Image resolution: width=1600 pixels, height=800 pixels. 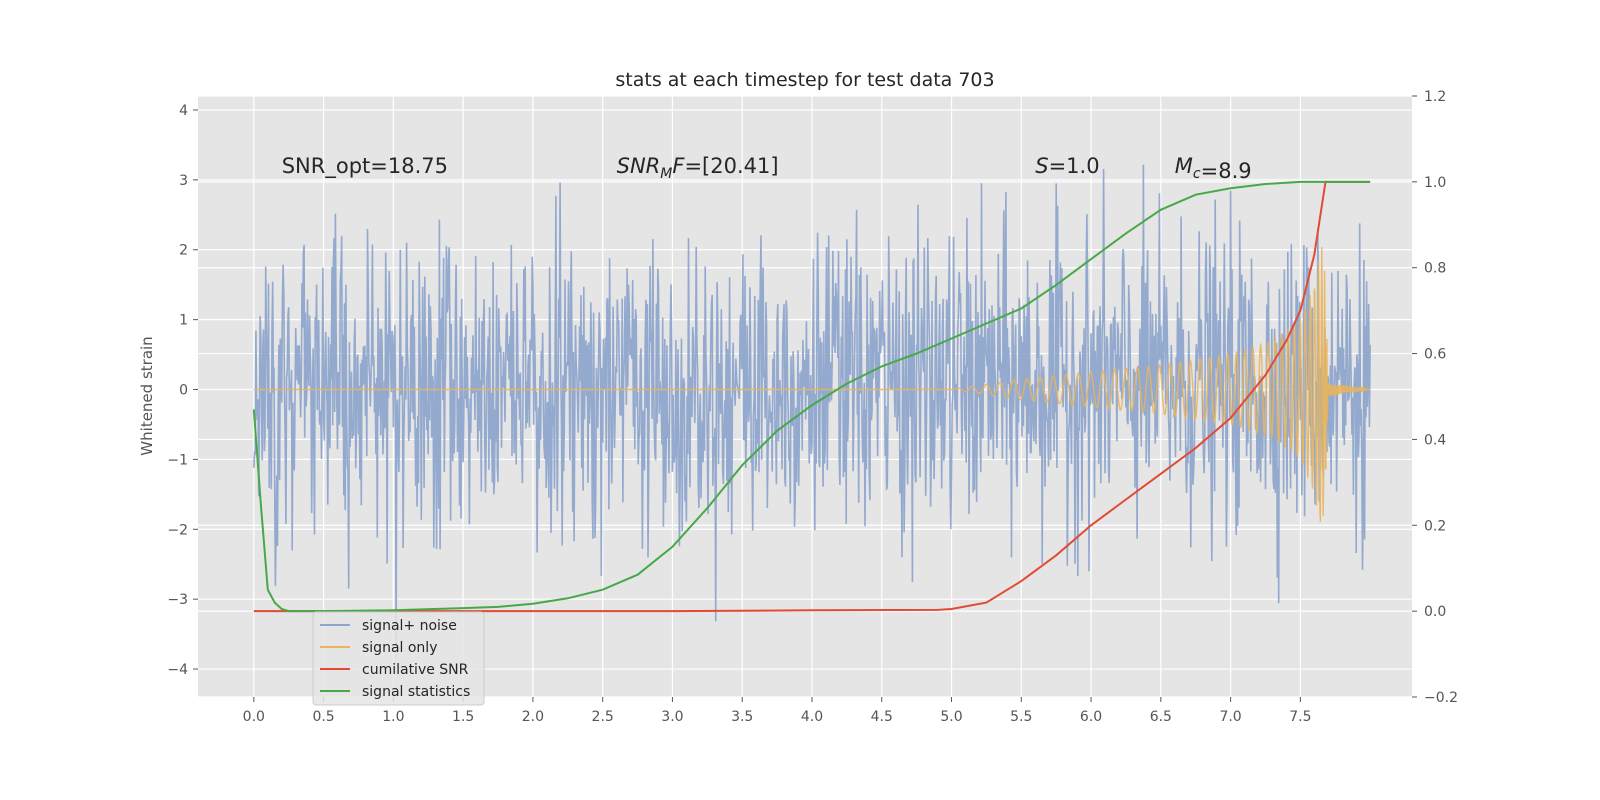 What do you see at coordinates (1230, 717) in the screenshot?
I see `x-tick-label-14: 7.0` at bounding box center [1230, 717].